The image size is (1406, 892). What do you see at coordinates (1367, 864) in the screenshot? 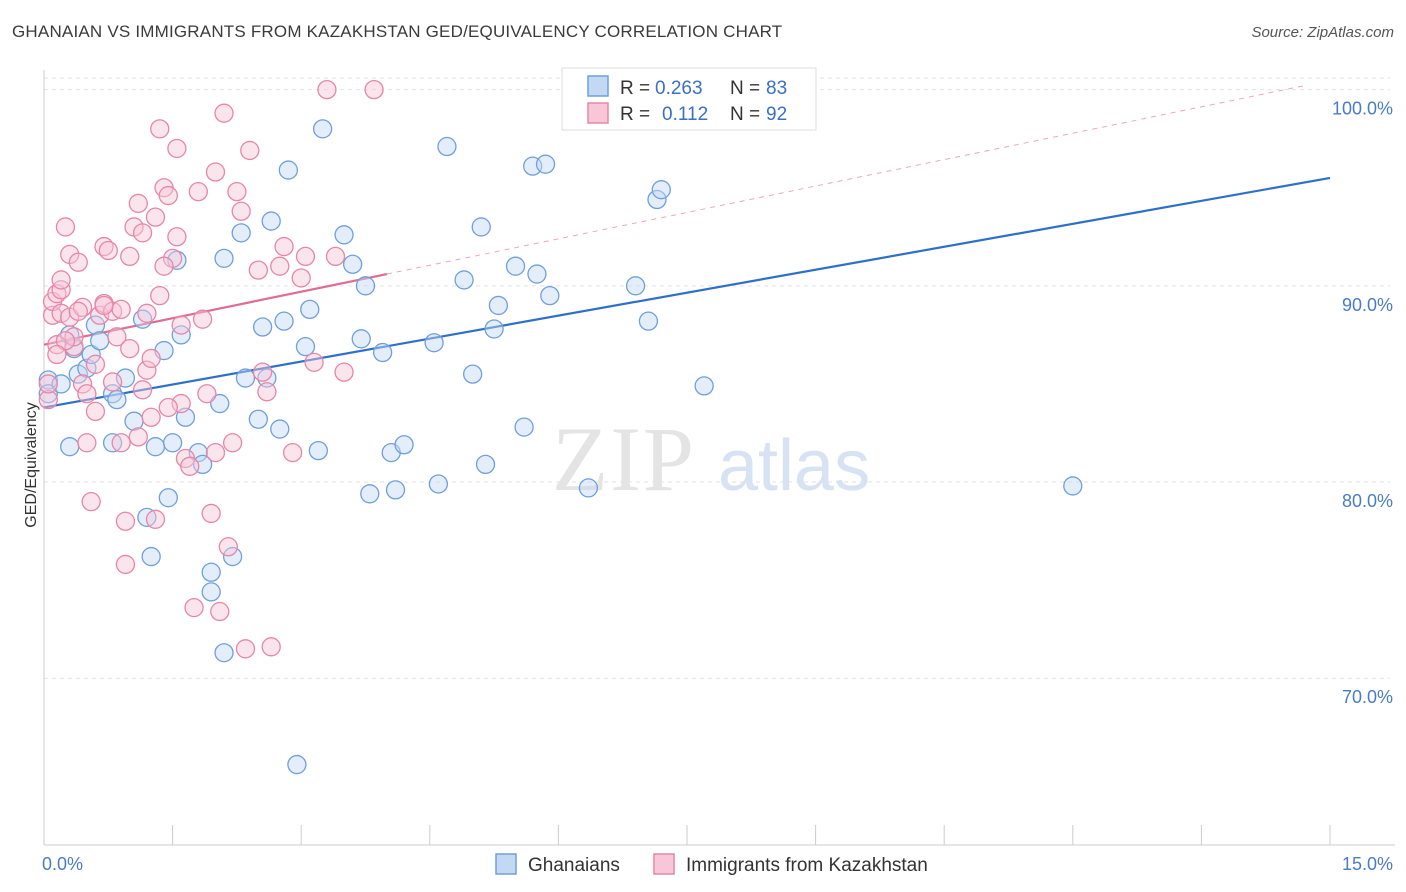
I see `x-tick-label-1: 15.0%` at bounding box center [1367, 864].